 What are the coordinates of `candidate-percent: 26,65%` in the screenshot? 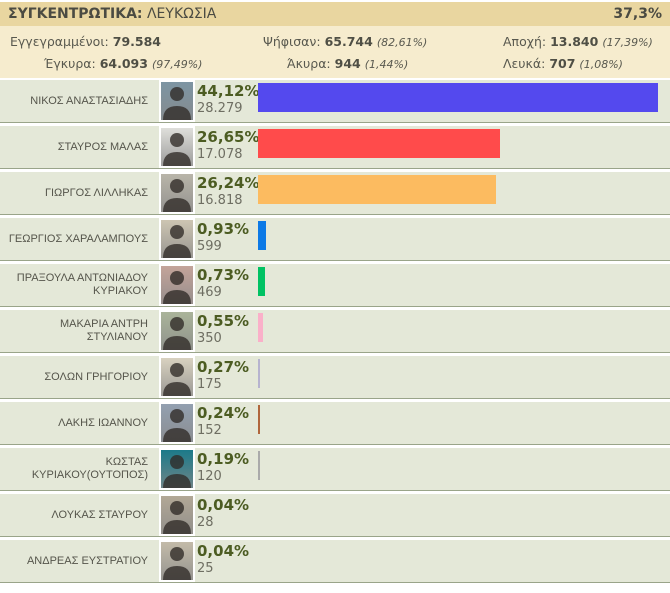 It's located at (228, 137).